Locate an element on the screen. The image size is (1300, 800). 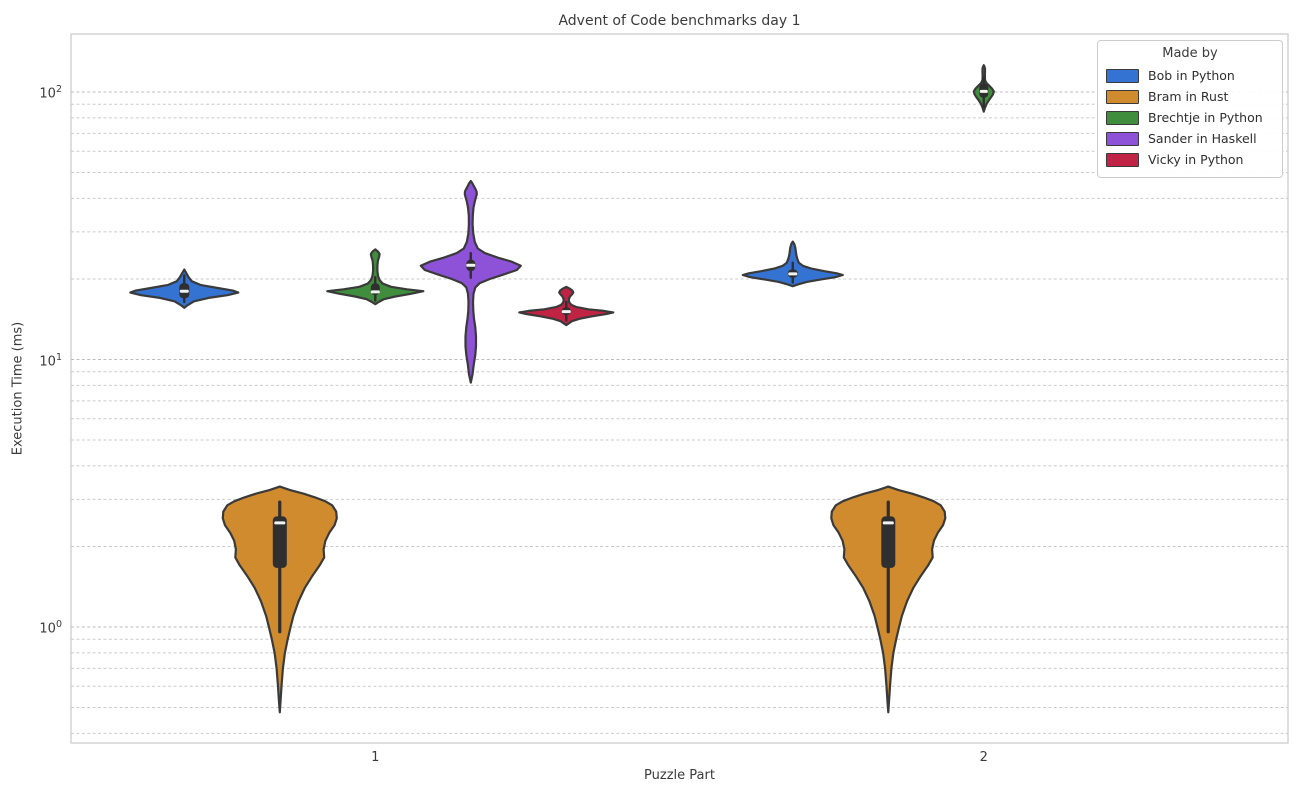
violin-body is located at coordinates (470, 281).